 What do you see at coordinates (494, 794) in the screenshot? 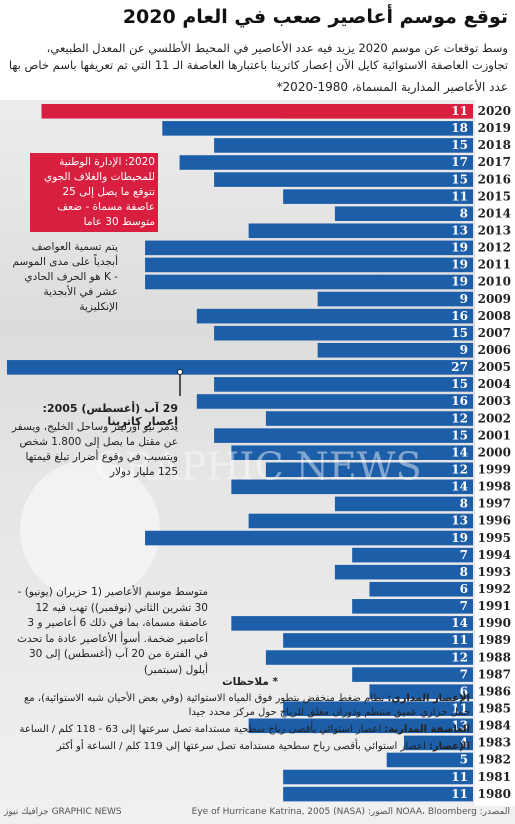
I see `year-label: 1980` at bounding box center [494, 794].